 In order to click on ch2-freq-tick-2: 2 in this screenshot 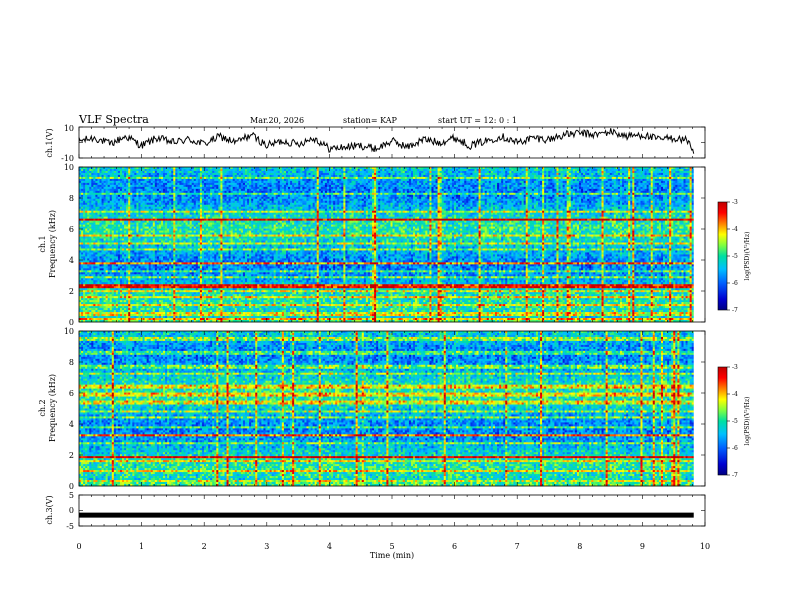, I will do `click(71, 455)`.